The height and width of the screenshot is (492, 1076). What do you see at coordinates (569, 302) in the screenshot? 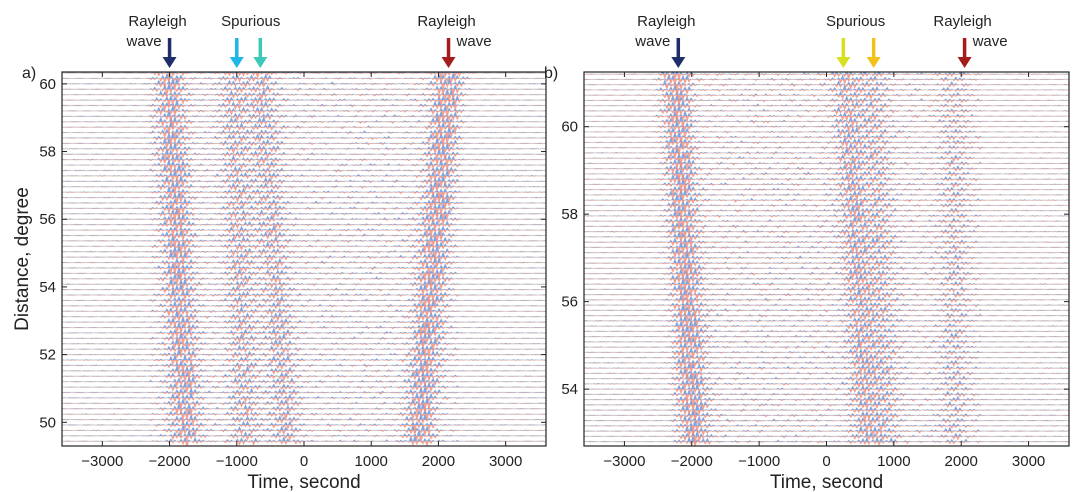
I see `y-tick-label: 56` at bounding box center [569, 302].